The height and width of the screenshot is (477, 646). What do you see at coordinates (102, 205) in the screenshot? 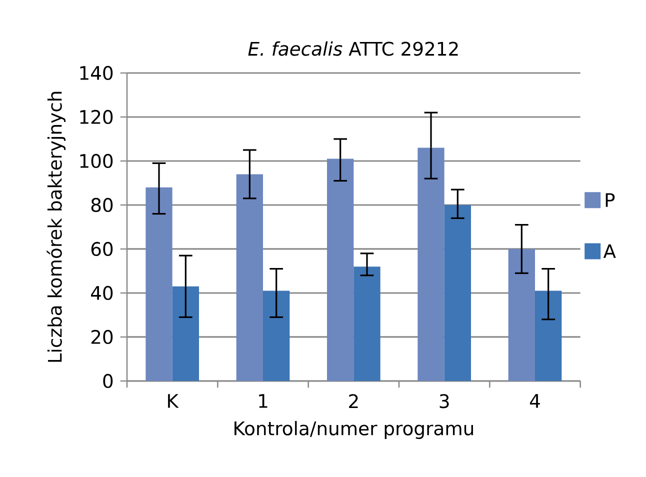
I see `y-tick-label: 80` at bounding box center [102, 205].